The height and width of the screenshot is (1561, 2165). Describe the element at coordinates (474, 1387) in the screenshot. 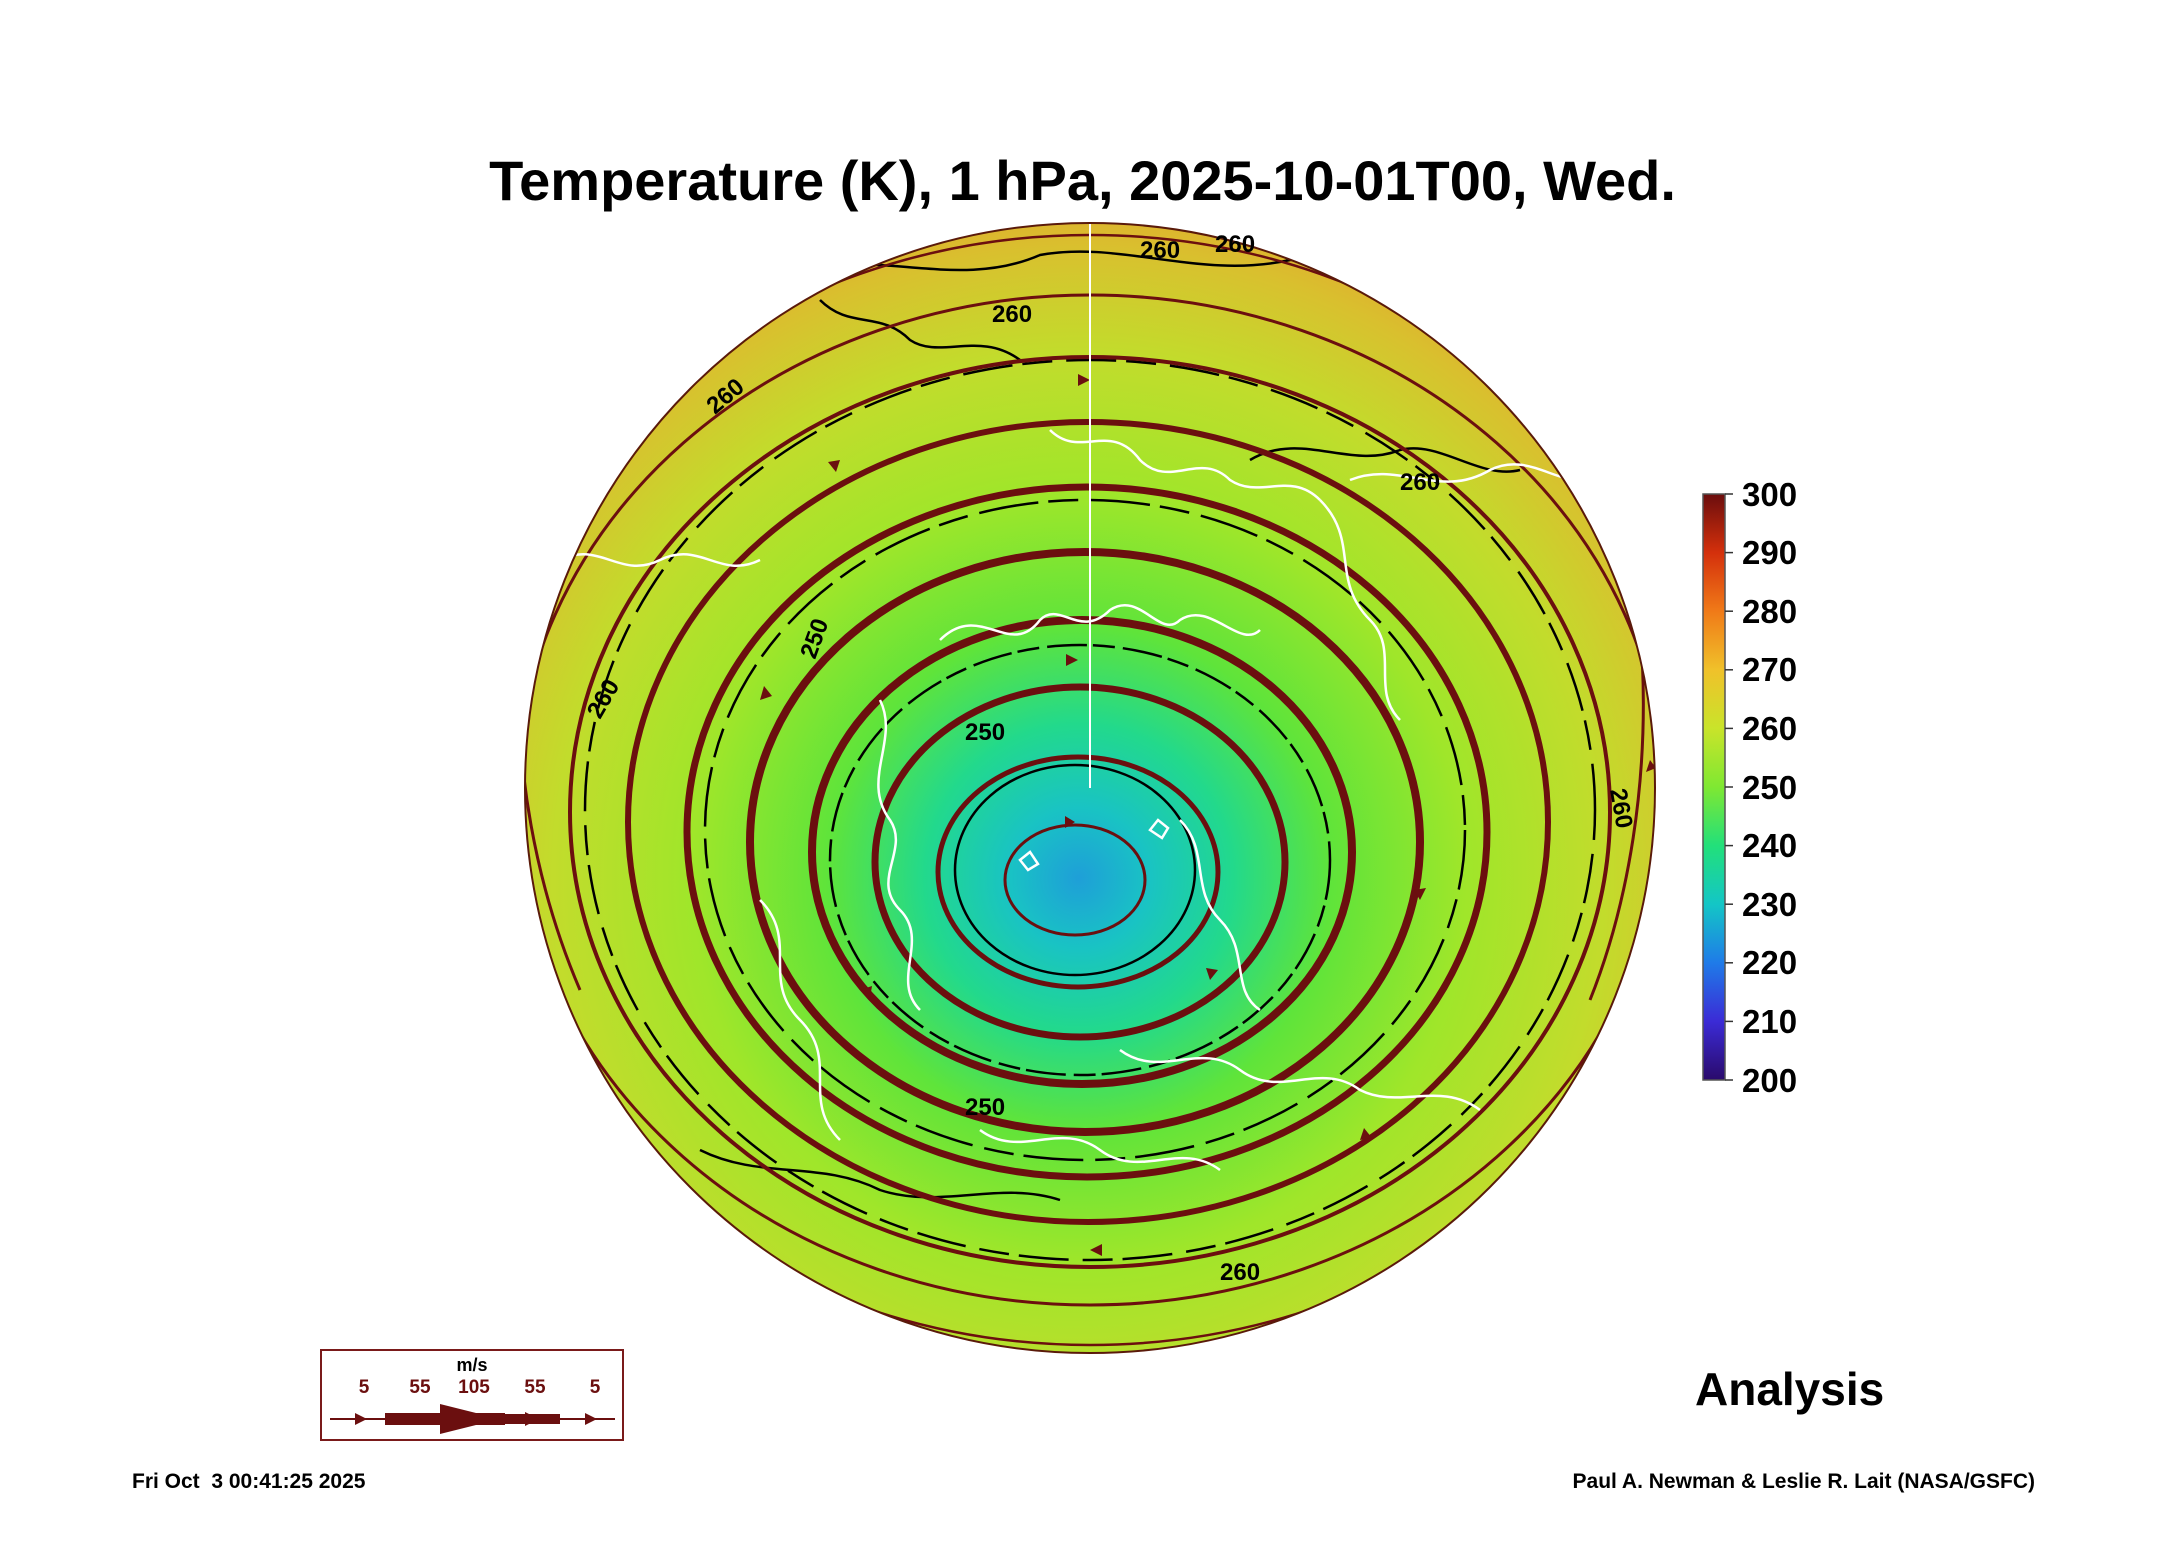

I see `wind-legend-speed: 105` at that location.